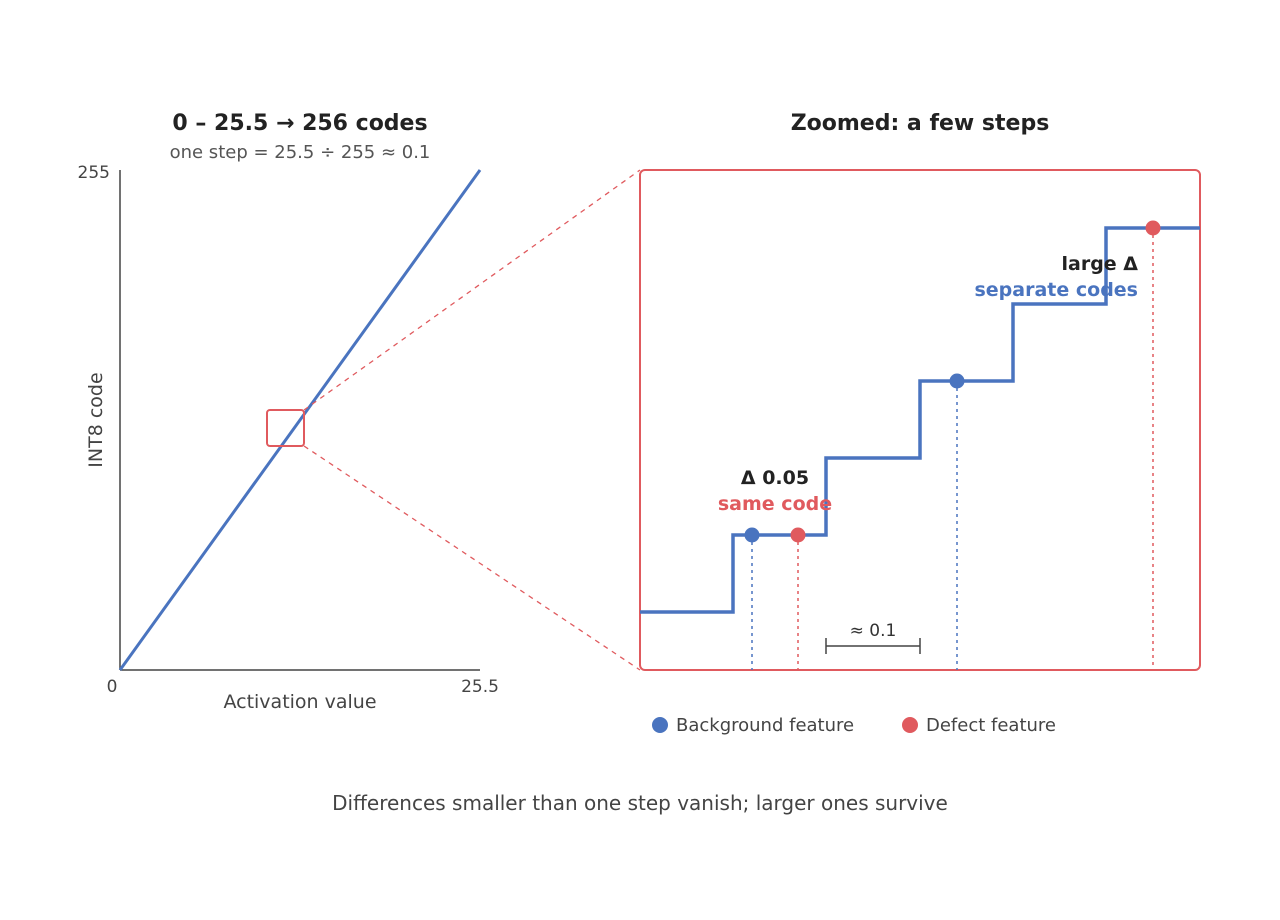 The height and width of the screenshot is (920, 1280). What do you see at coordinates (775, 478) in the screenshot?
I see `small-delta-label: Δ 0.05` at bounding box center [775, 478].